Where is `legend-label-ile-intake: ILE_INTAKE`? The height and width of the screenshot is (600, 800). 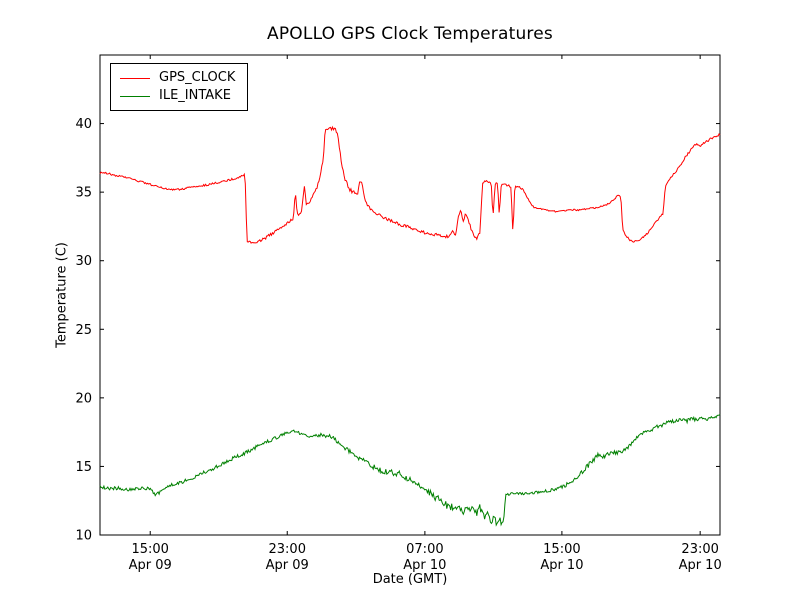
legend-label-ile-intake: ILE_INTAKE is located at coordinates (195, 95).